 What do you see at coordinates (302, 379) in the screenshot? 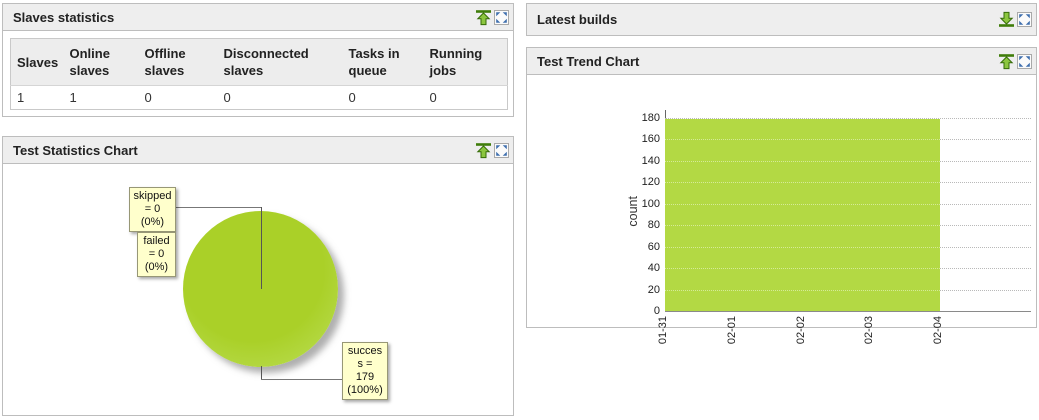
I see `callout-line-success-horizontal` at bounding box center [302, 379].